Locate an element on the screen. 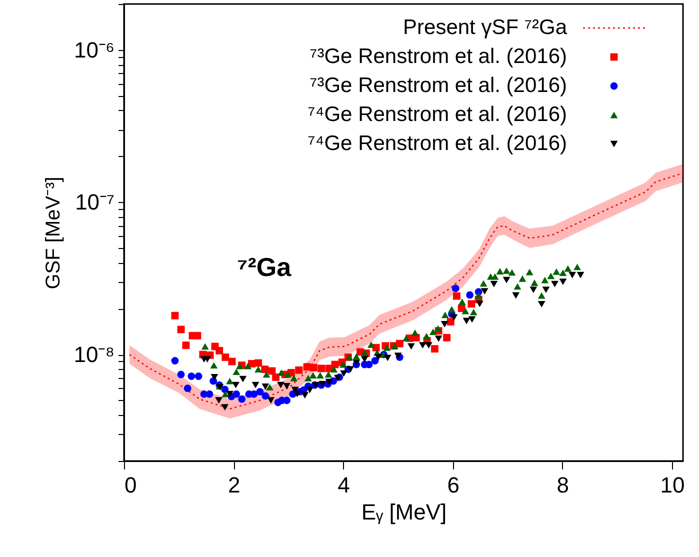 The width and height of the screenshot is (699, 557). x-tick-label: 10 is located at coordinates (672, 485).